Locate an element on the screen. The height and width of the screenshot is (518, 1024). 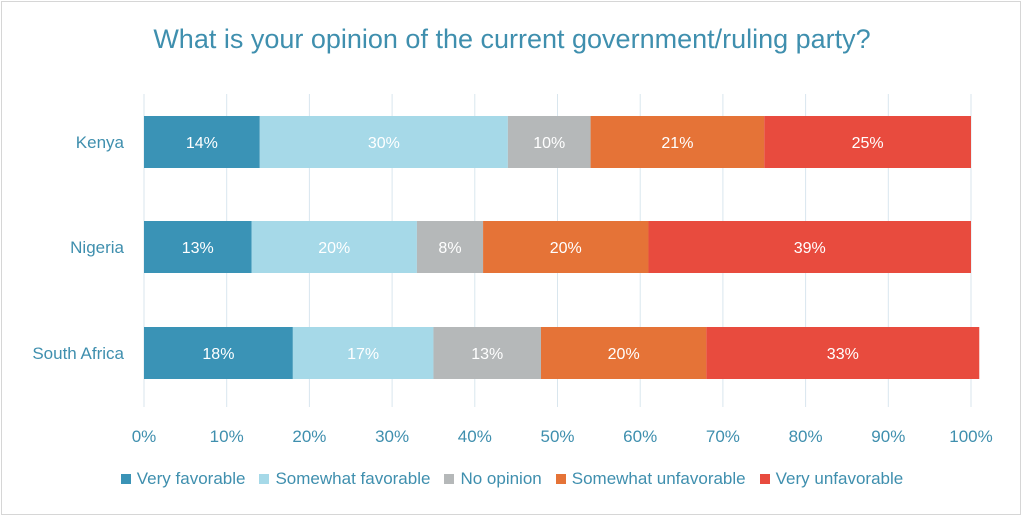
data-label: 17% is located at coordinates (363, 354).